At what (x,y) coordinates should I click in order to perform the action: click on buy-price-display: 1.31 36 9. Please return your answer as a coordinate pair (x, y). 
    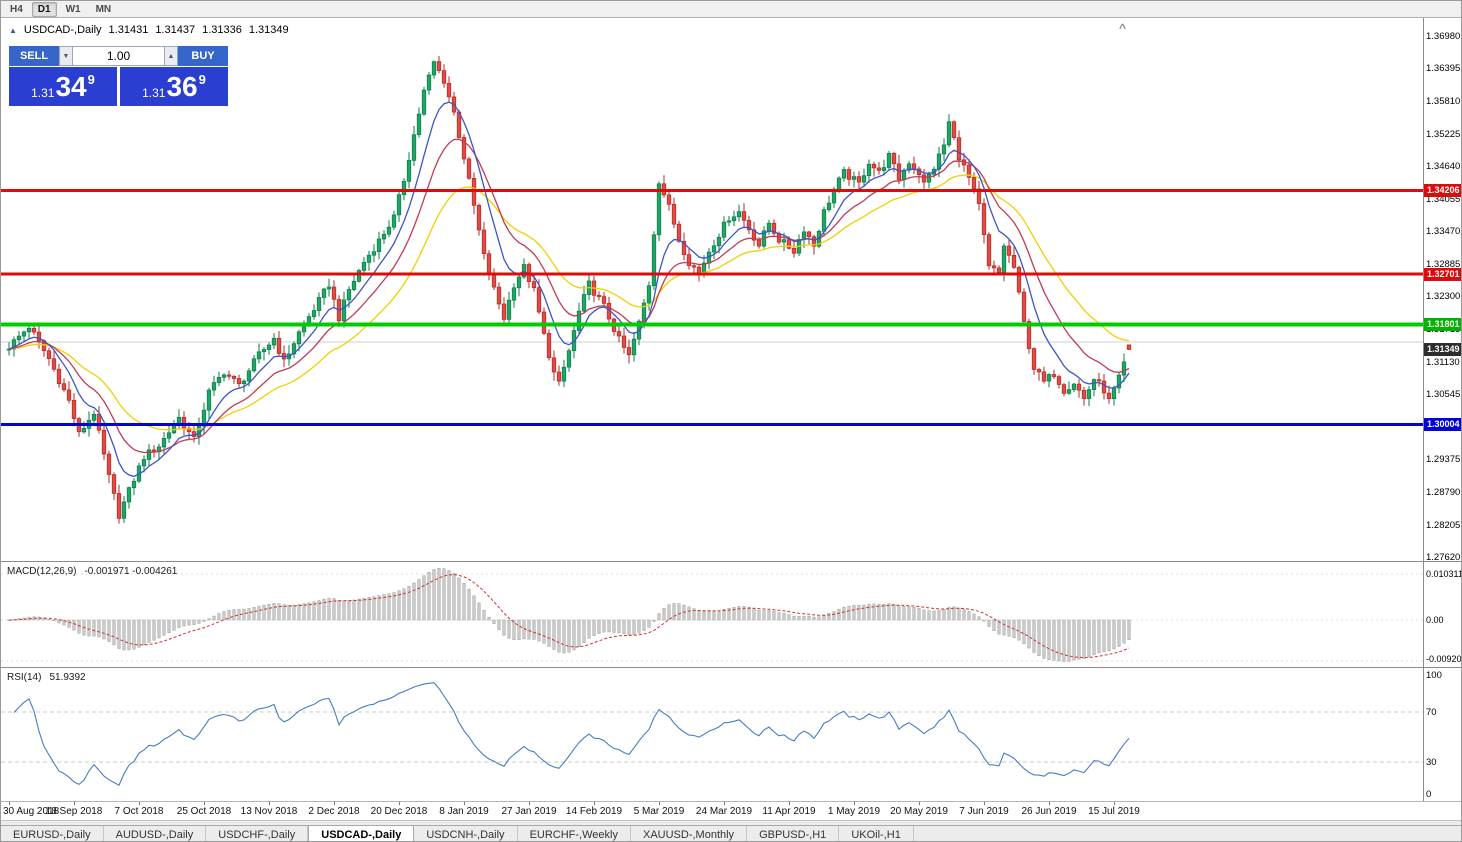
    Looking at the image, I should click on (174, 86).